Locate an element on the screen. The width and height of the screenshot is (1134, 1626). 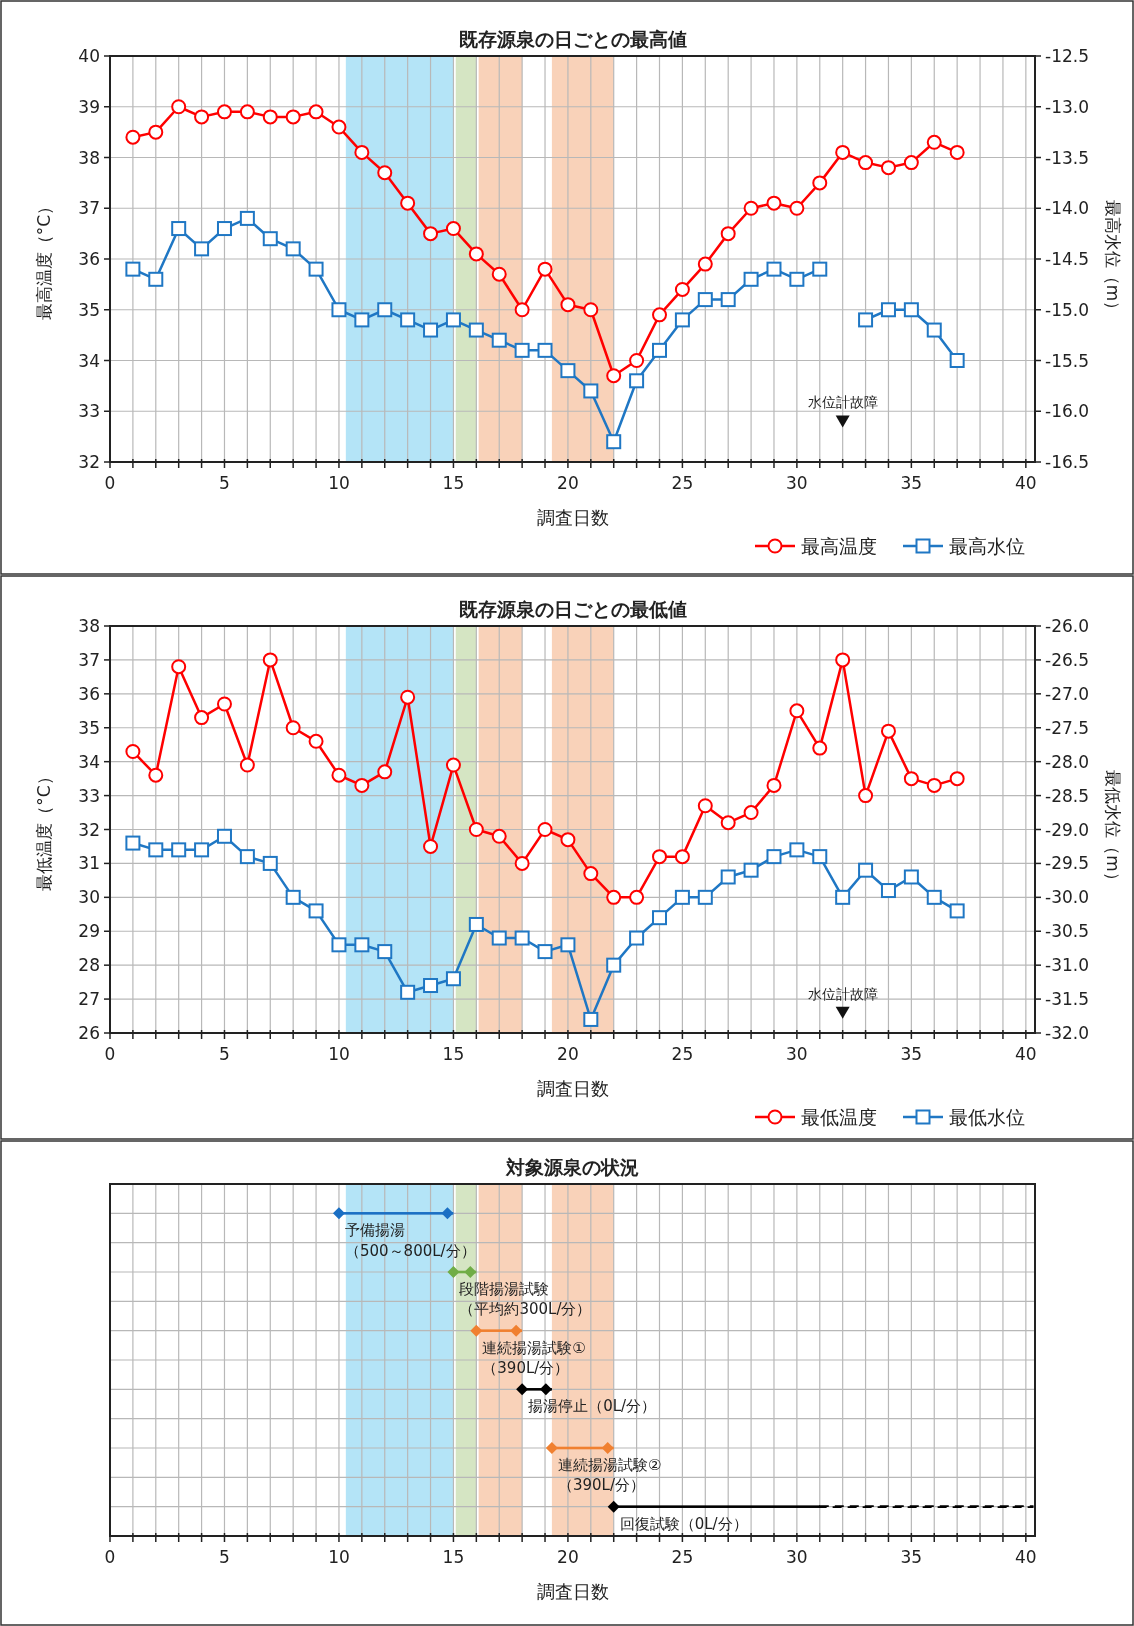
y2-axis-title: 最低水位（m） is located at coordinates (1113, 829).